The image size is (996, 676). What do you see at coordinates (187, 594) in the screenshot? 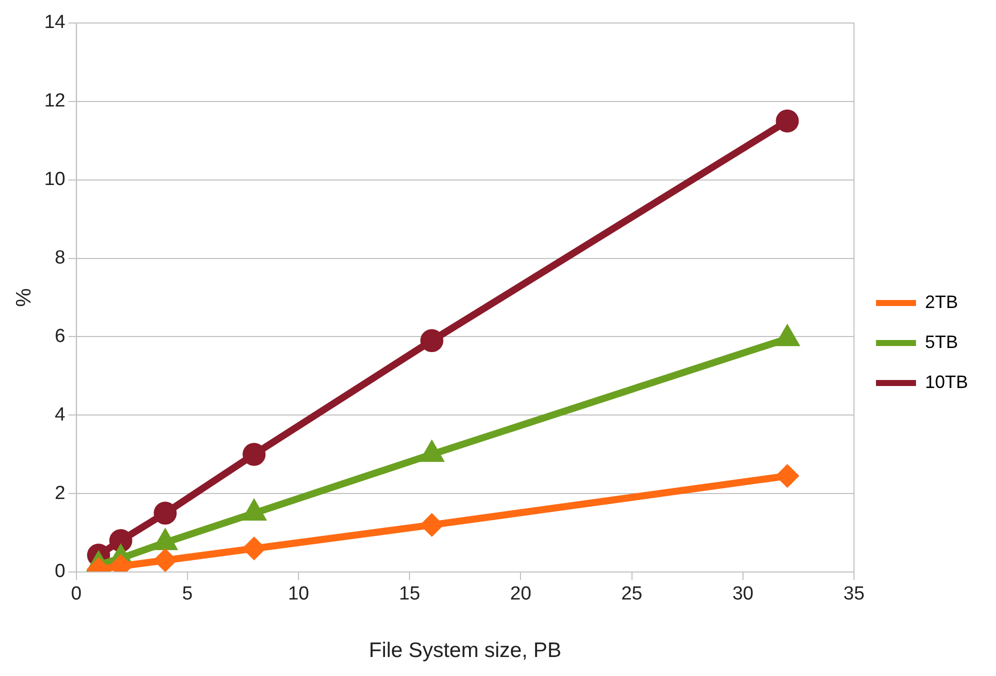
I see `x-tick-label: 5` at bounding box center [187, 594].